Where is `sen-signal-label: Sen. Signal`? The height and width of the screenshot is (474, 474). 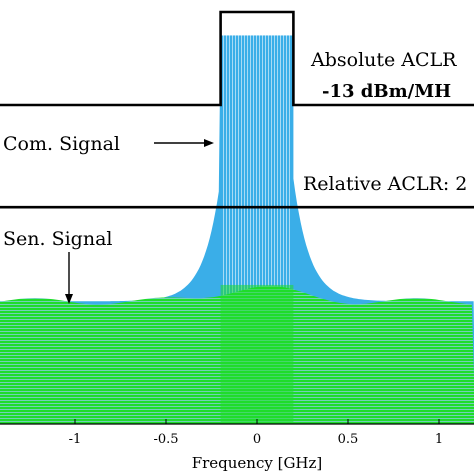 sen-signal-label: Sen. Signal is located at coordinates (57, 239).